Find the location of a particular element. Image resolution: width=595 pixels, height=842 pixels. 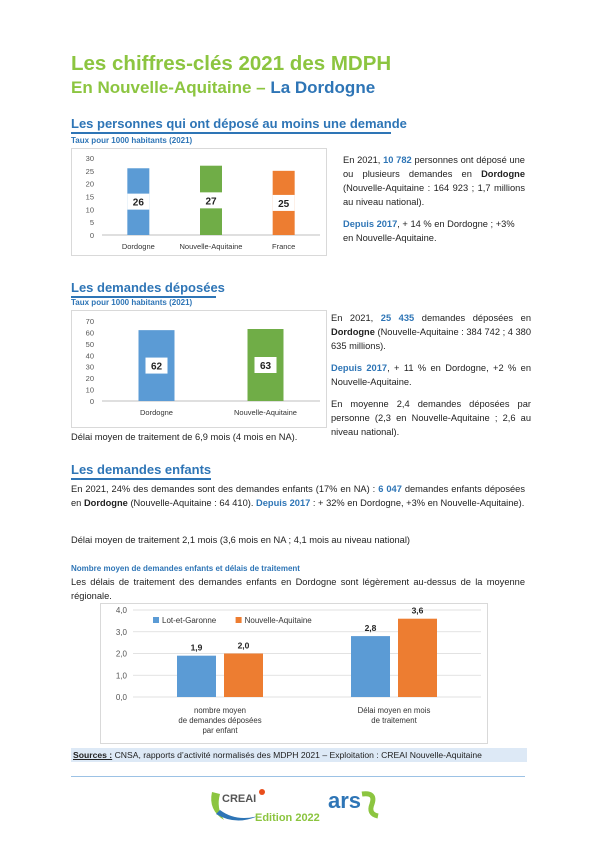

y-tick-label: 1,0 is located at coordinates (122, 675).